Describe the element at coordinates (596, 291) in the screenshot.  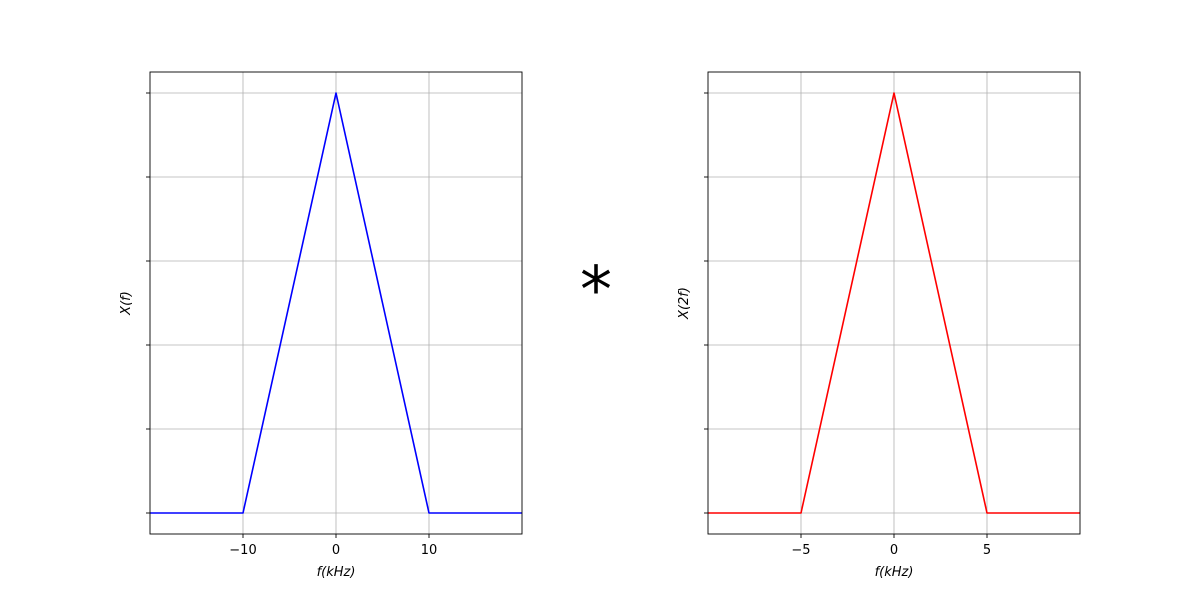
I see `convolution-operator: *` at that location.